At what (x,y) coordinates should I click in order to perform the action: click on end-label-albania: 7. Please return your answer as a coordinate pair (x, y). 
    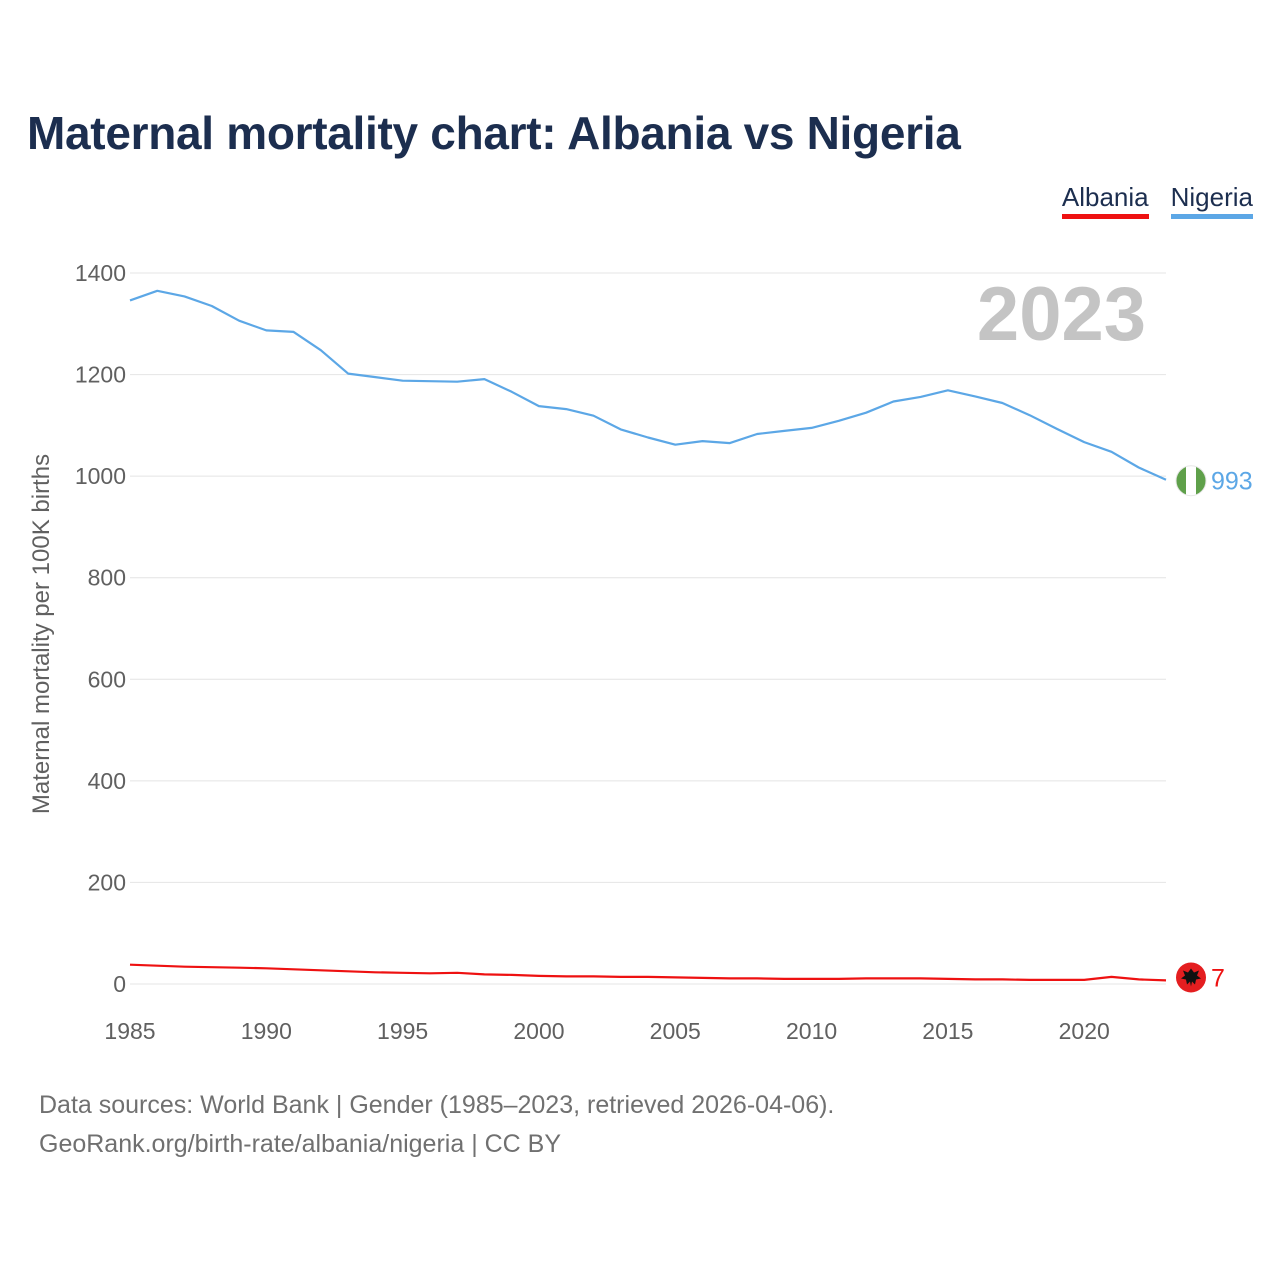
    Looking at the image, I should click on (1218, 978).